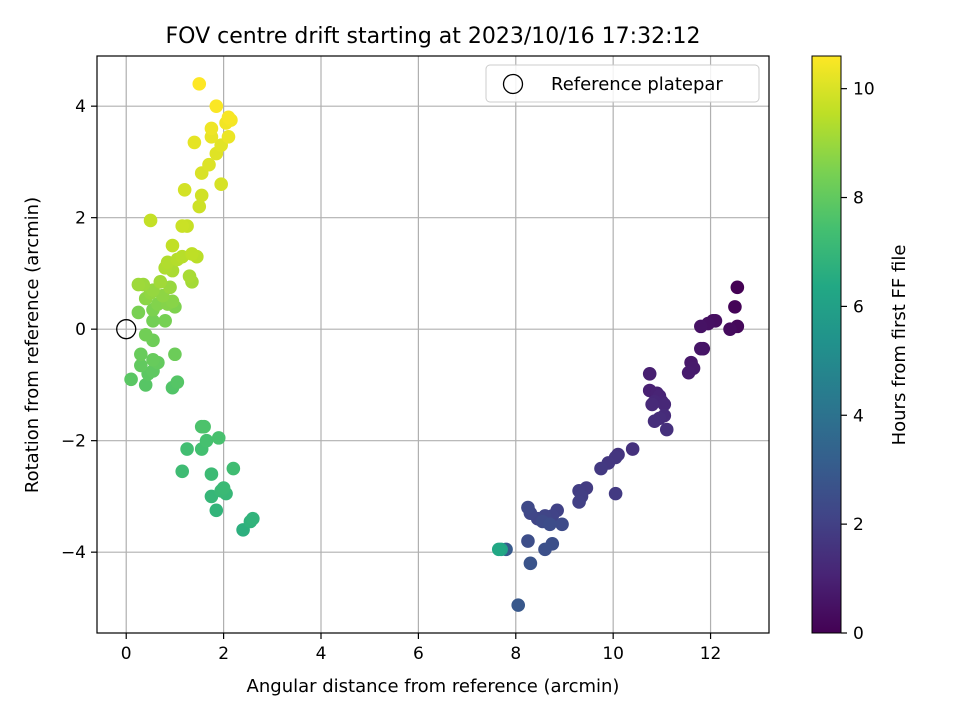 The image size is (960, 720). Describe the element at coordinates (321, 654) in the screenshot. I see `x-tick-label: 4` at that location.